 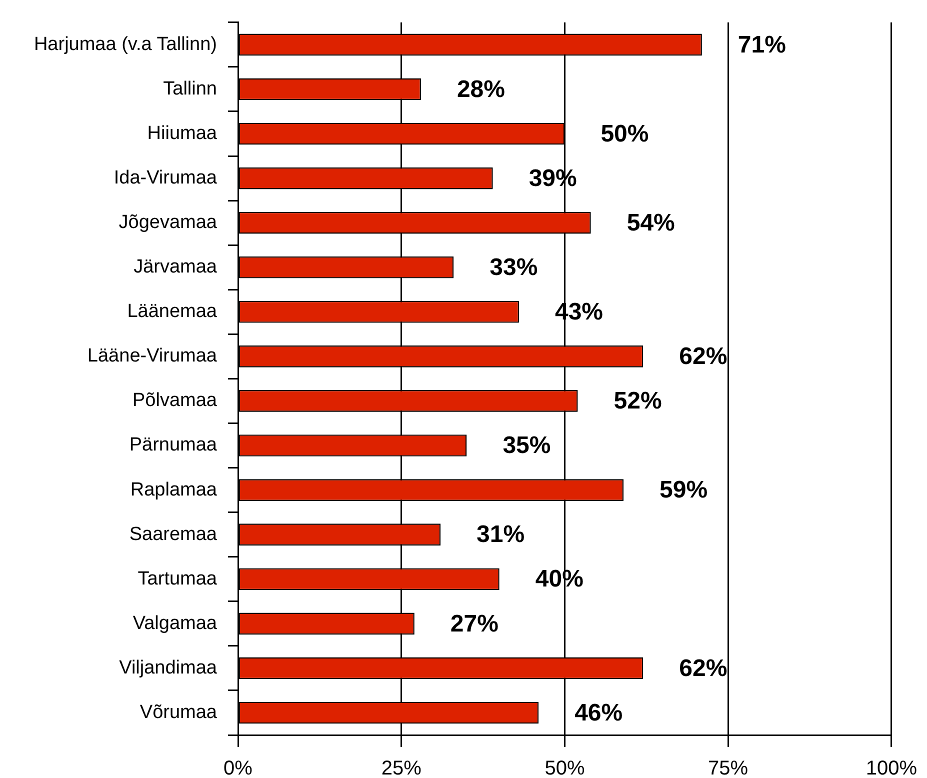 What do you see at coordinates (176, 267) in the screenshot?
I see `y-tick-label: Järvamaa` at bounding box center [176, 267].